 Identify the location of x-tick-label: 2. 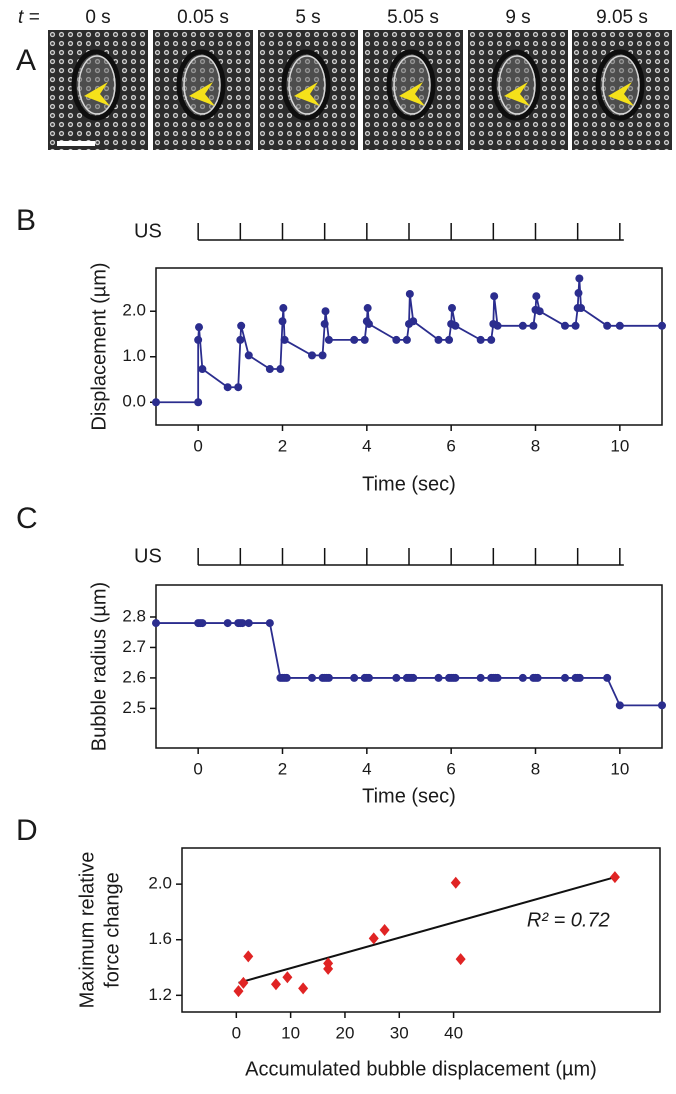
(282, 768).